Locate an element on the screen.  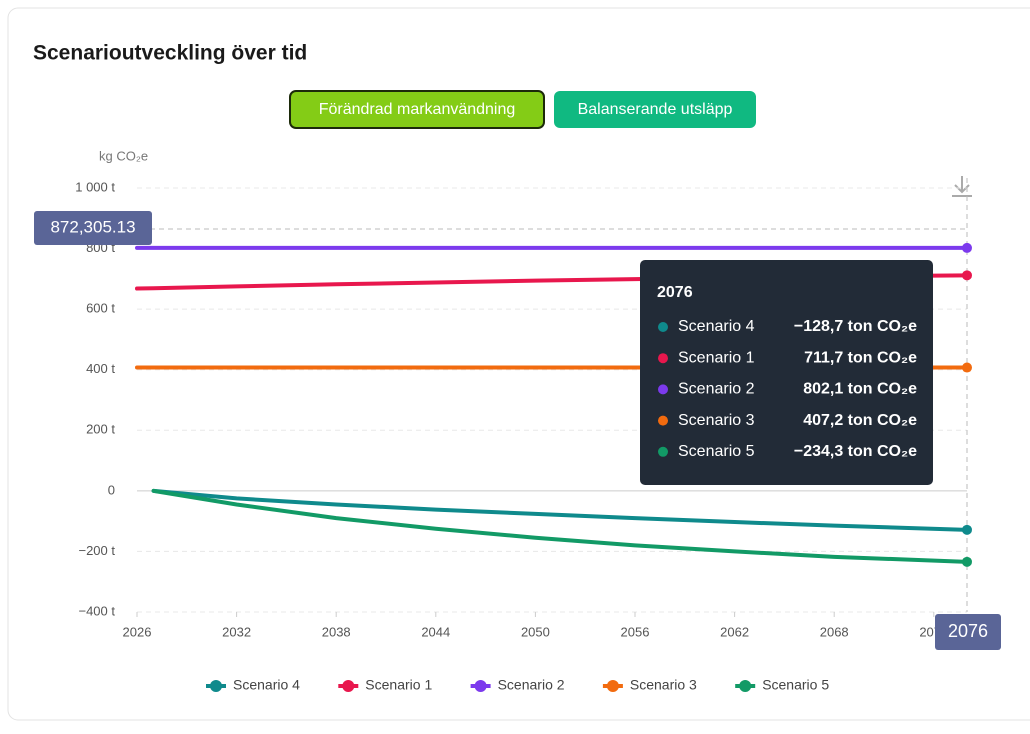
cursor-x-label: 2076 is located at coordinates (968, 631).